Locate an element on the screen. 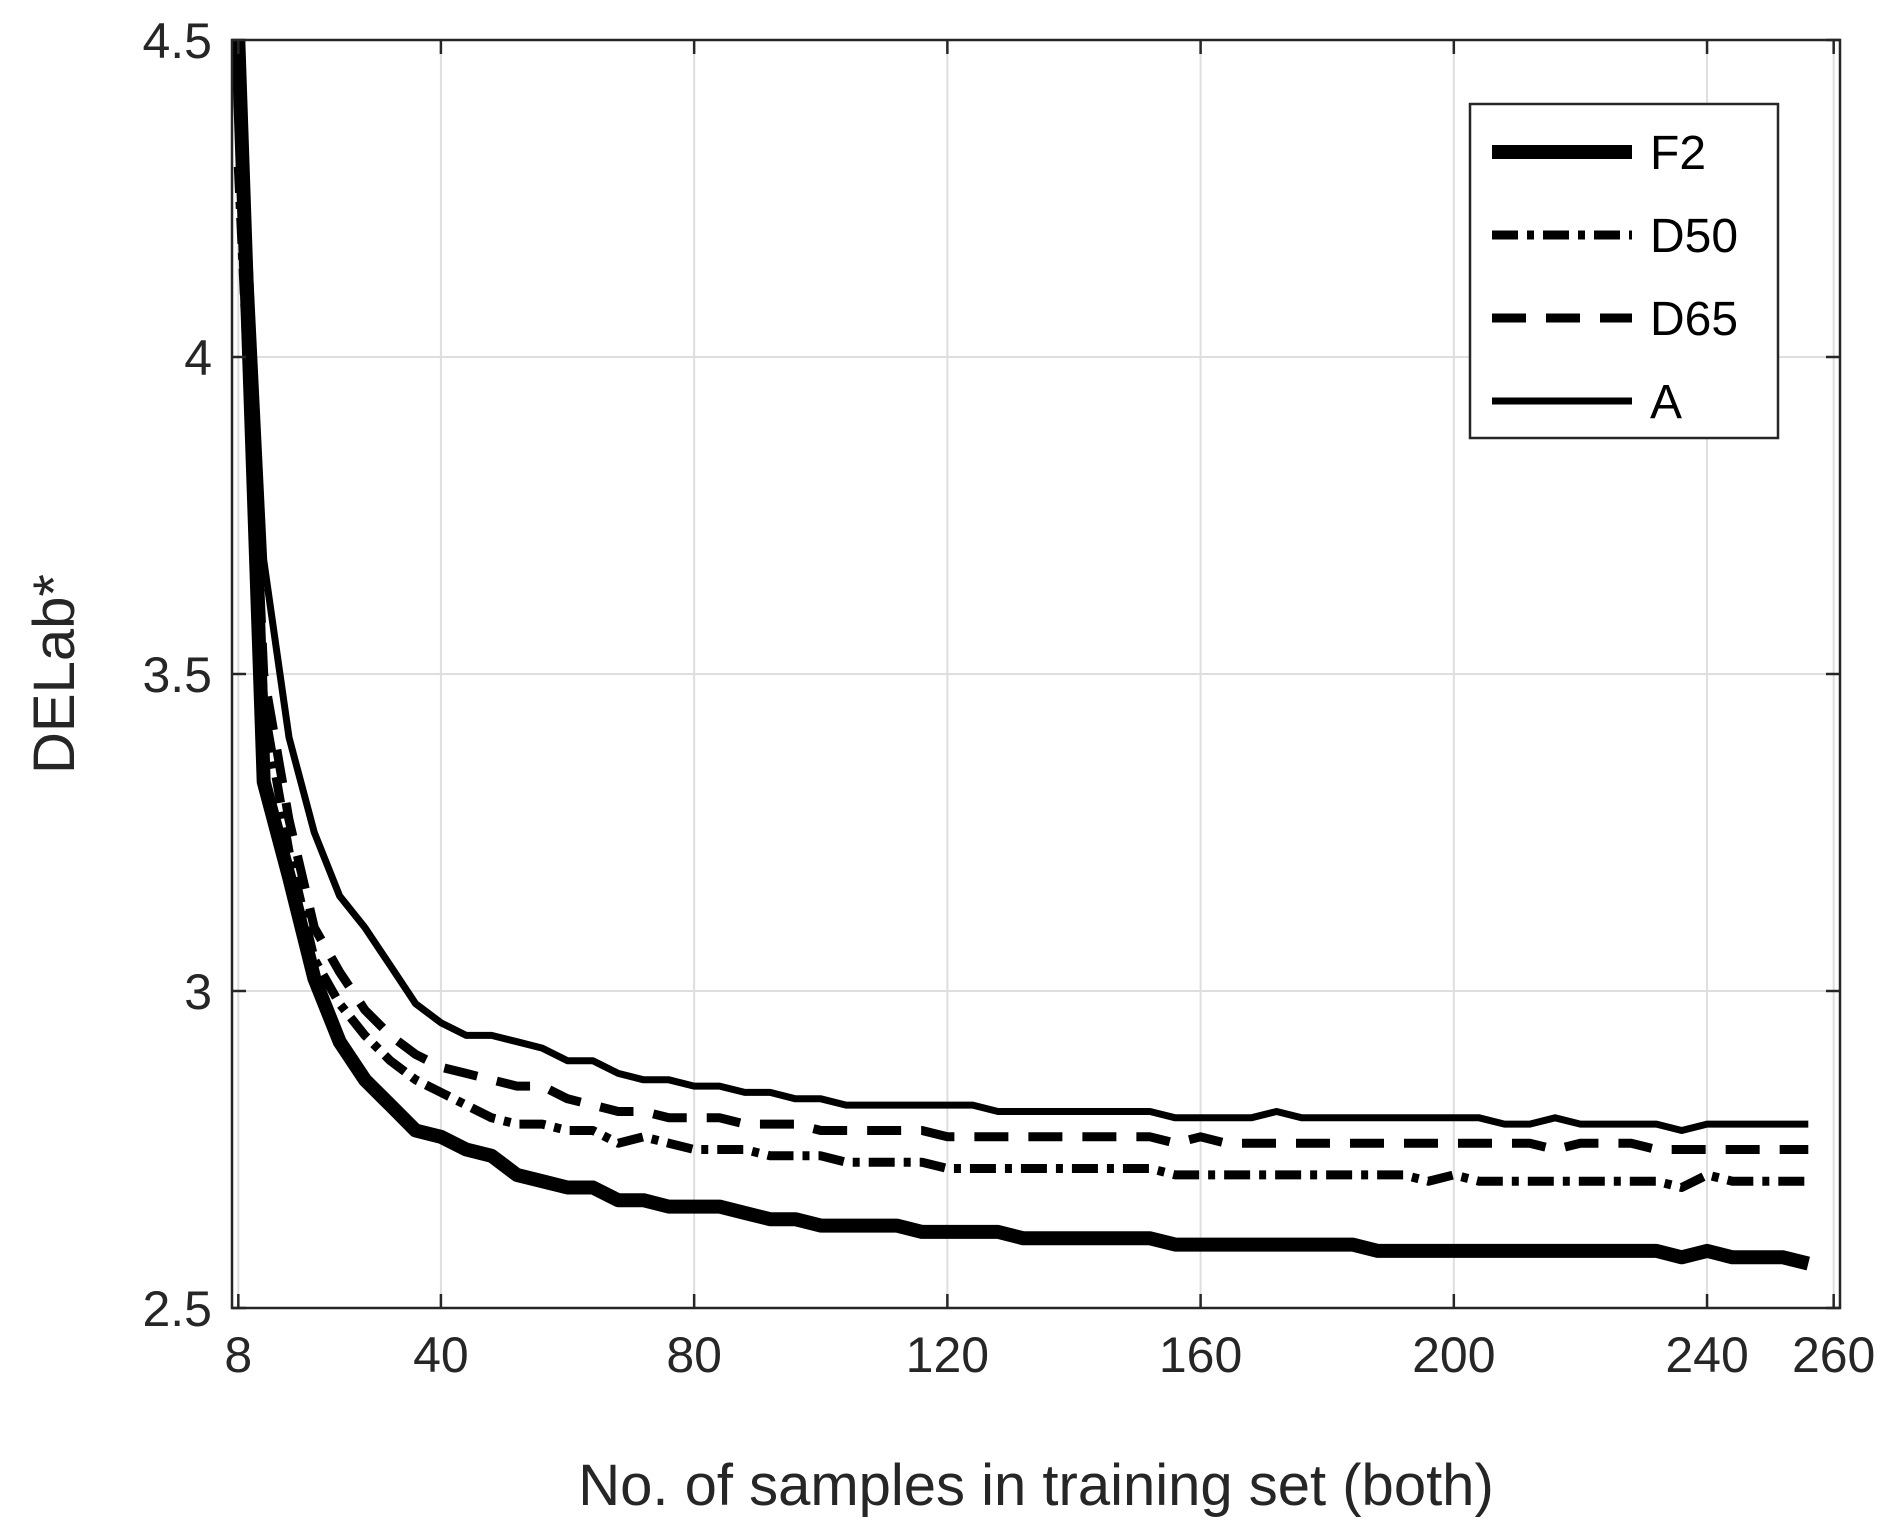  y-tick-label: 2.5 is located at coordinates (177, 1309).